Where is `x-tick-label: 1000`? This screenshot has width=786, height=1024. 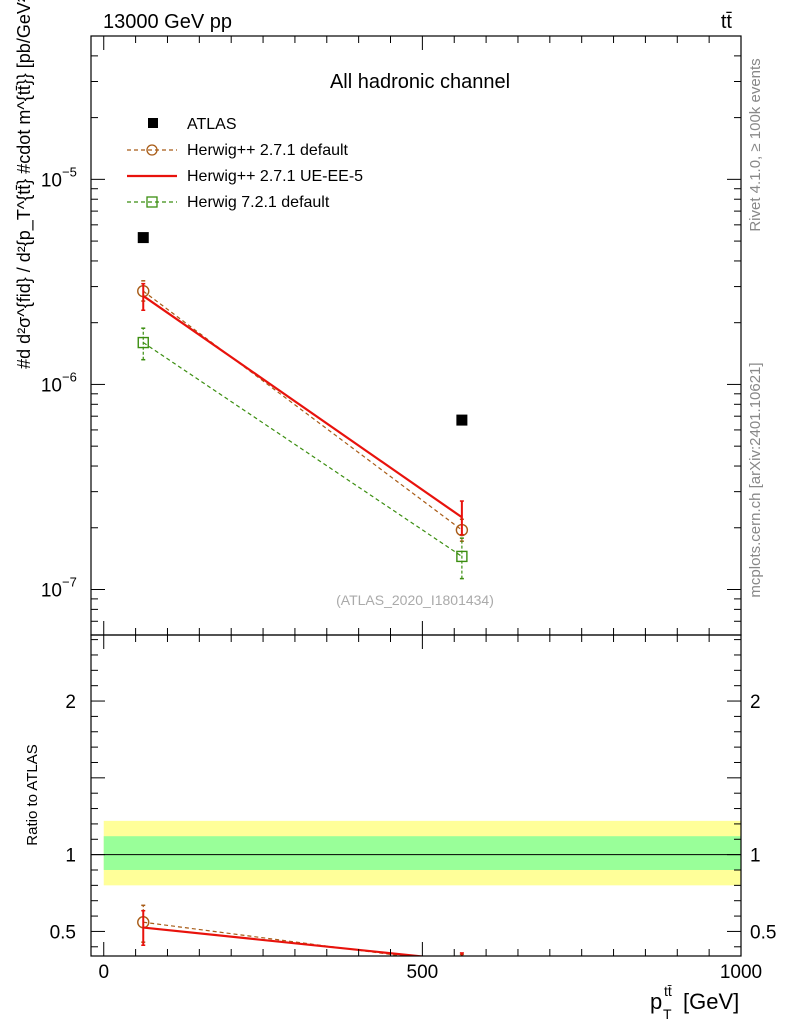 x-tick-label: 1000 is located at coordinates (741, 972).